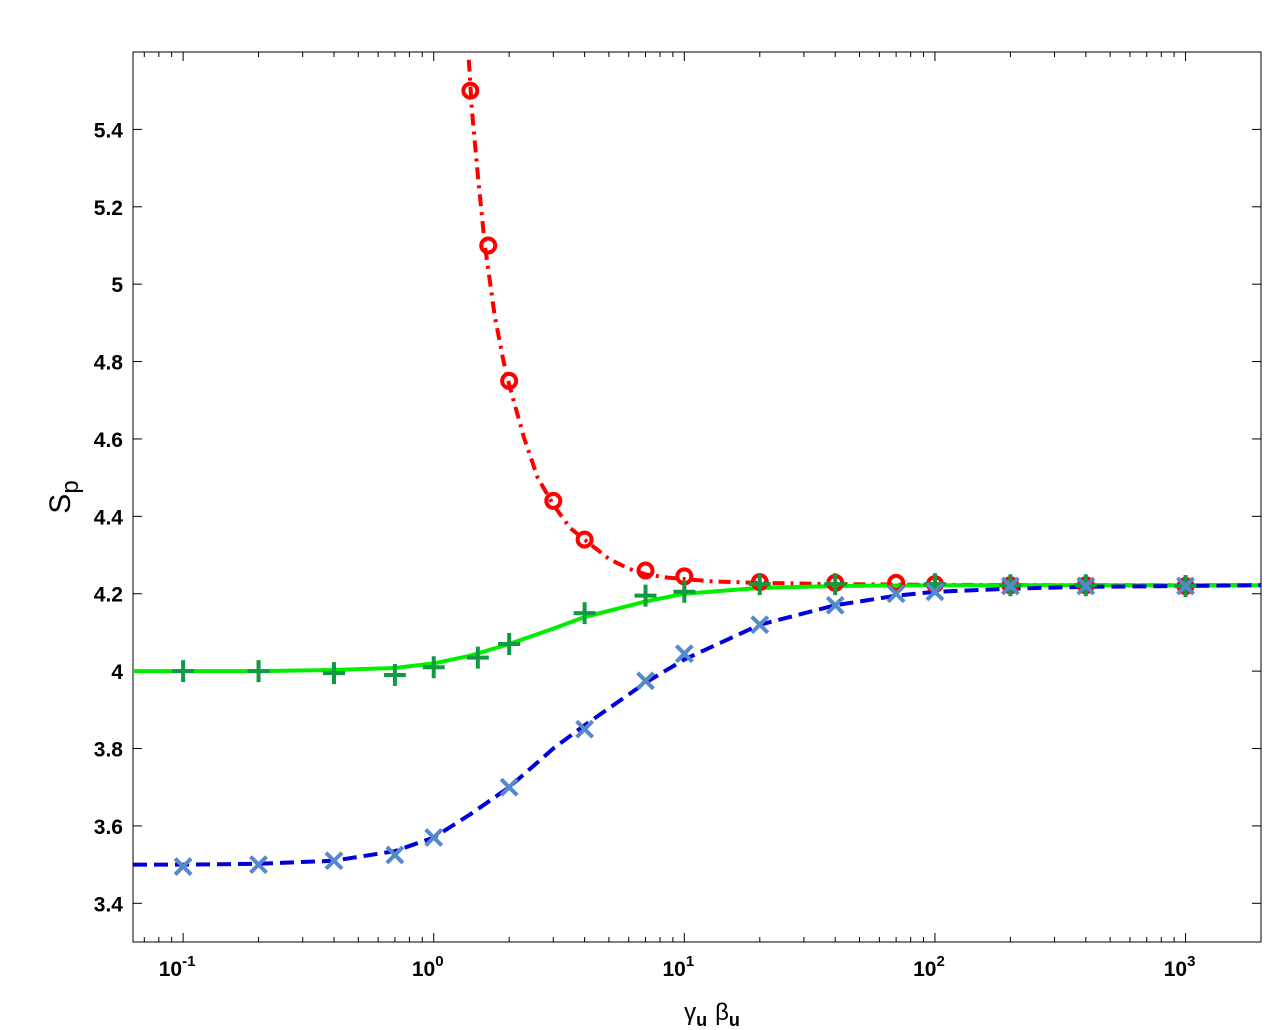 The width and height of the screenshot is (1270, 1030). What do you see at coordinates (60, 504) in the screenshot?
I see `y-axis-label-main: S` at bounding box center [60, 504].